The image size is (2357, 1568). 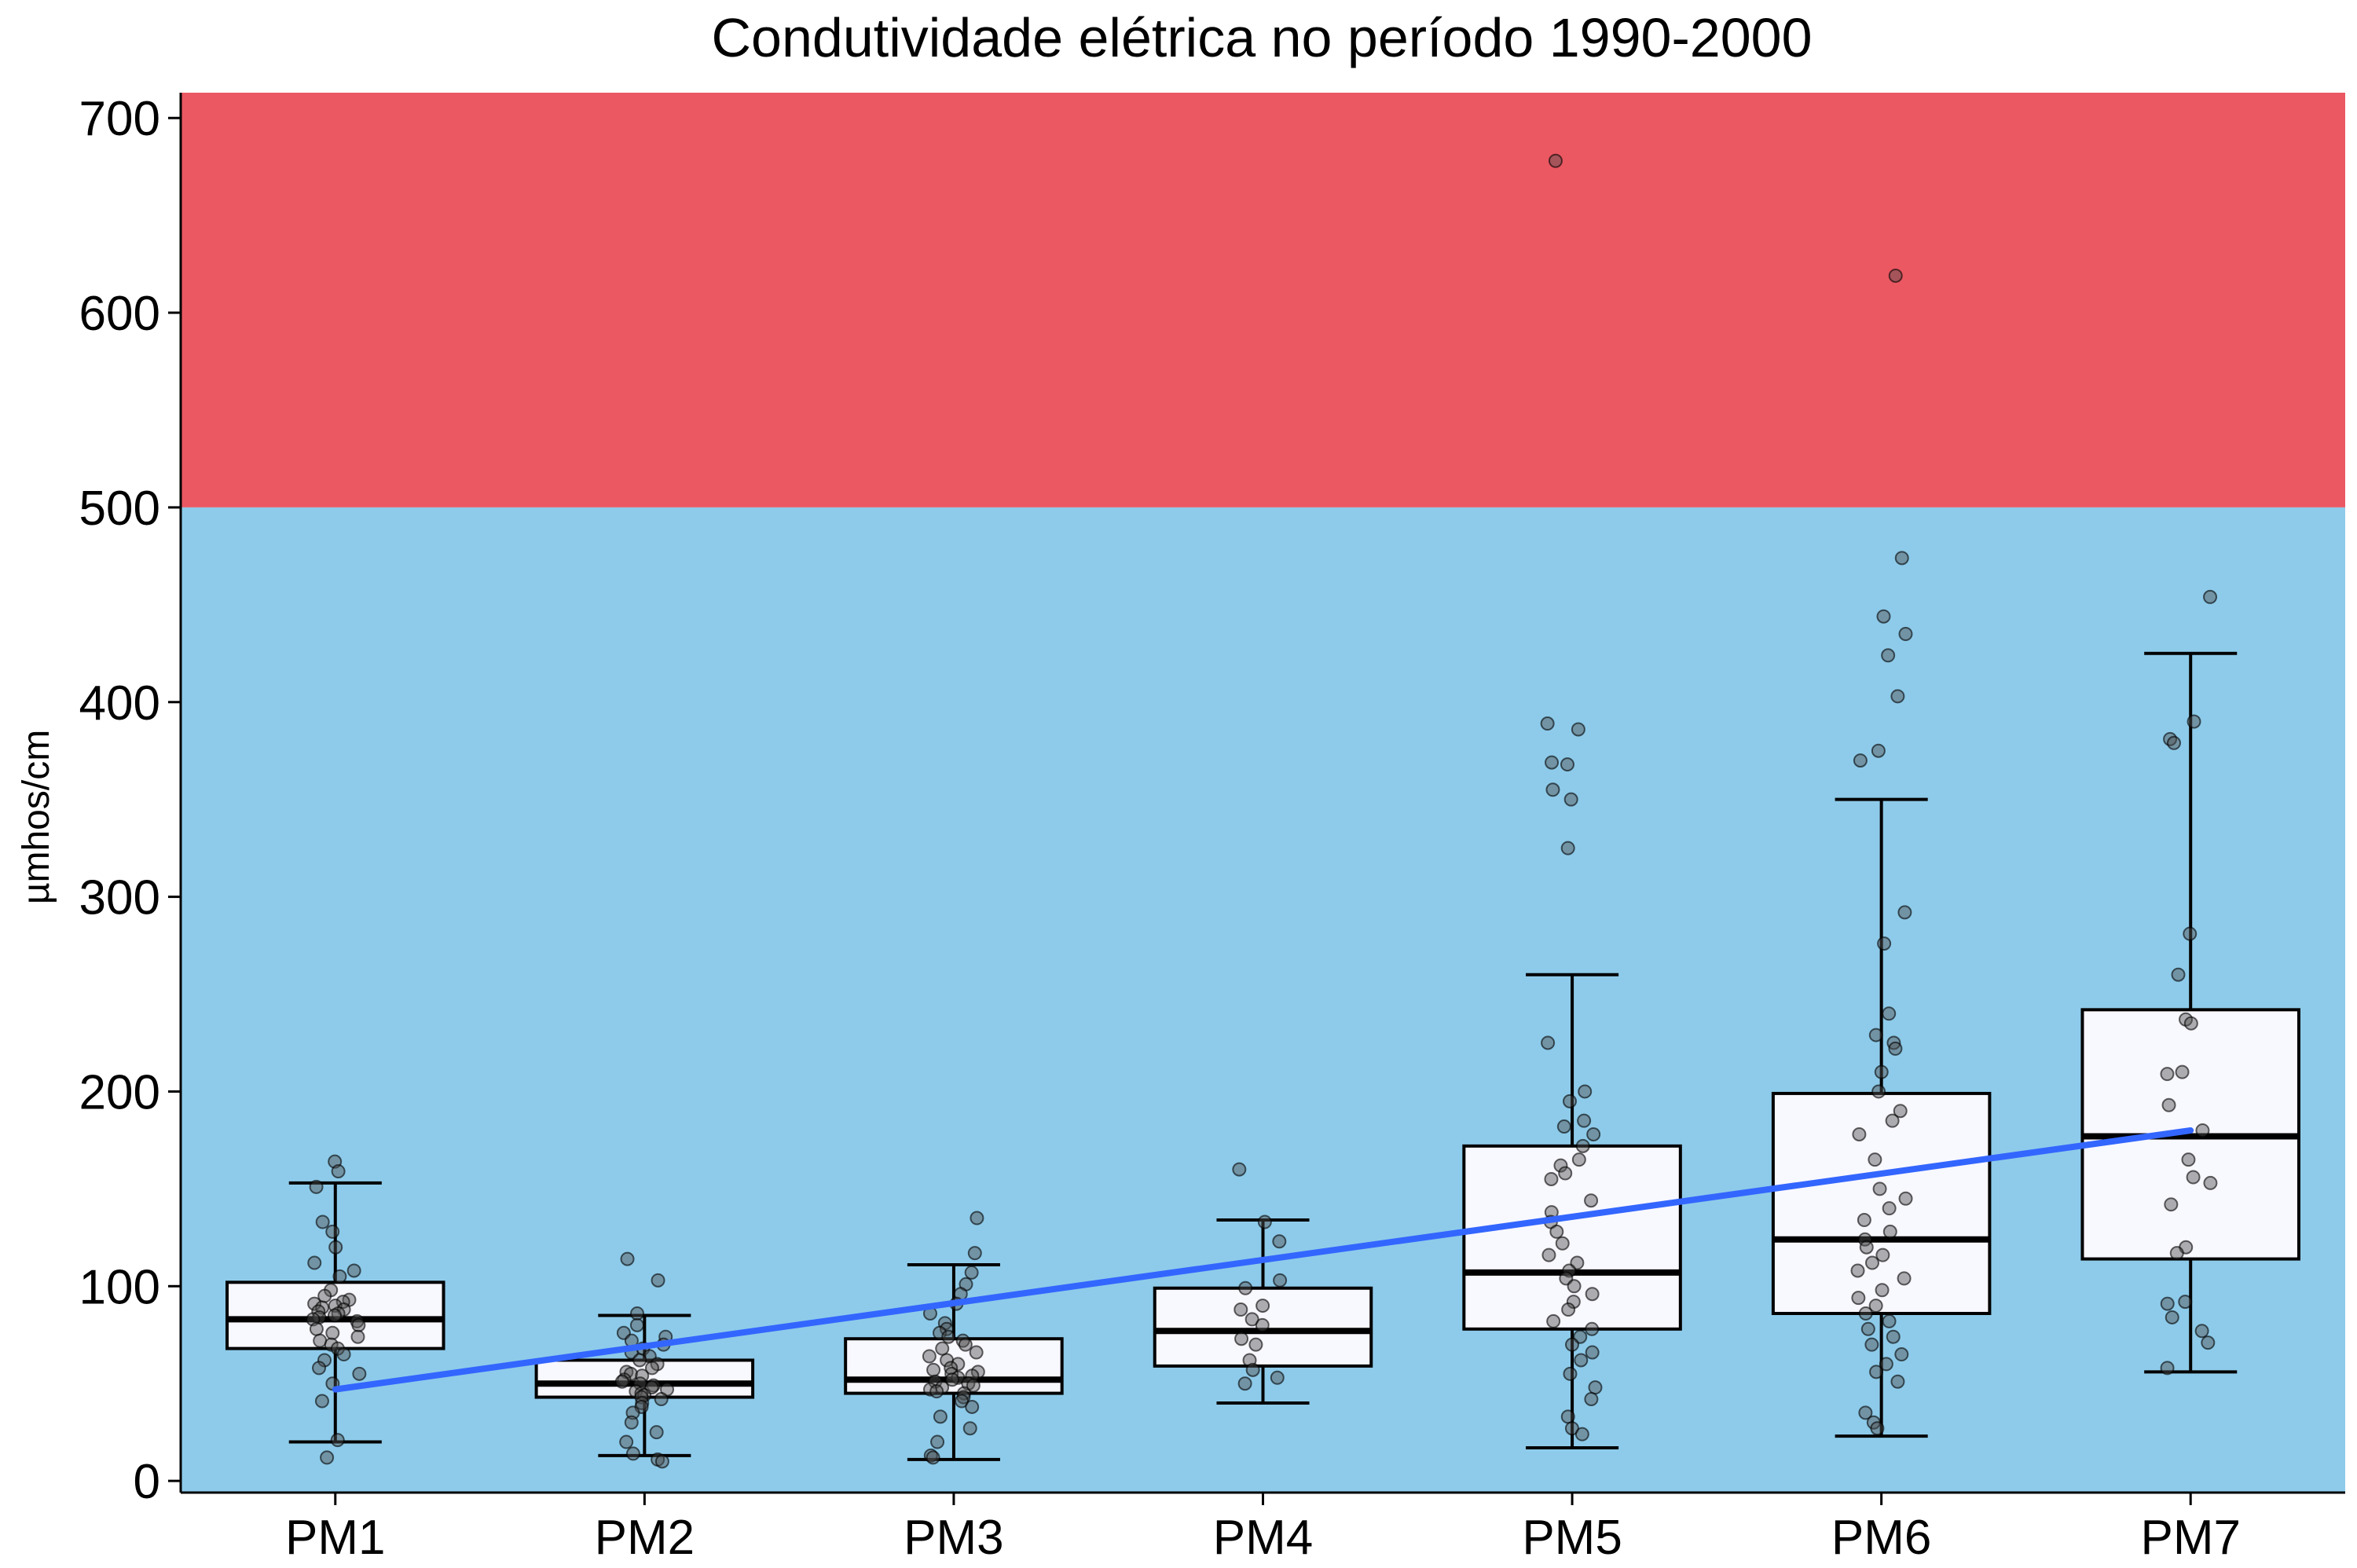 What do you see at coordinates (2190, 1013) in the screenshot?
I see `boxplot-pm7` at bounding box center [2190, 1013].